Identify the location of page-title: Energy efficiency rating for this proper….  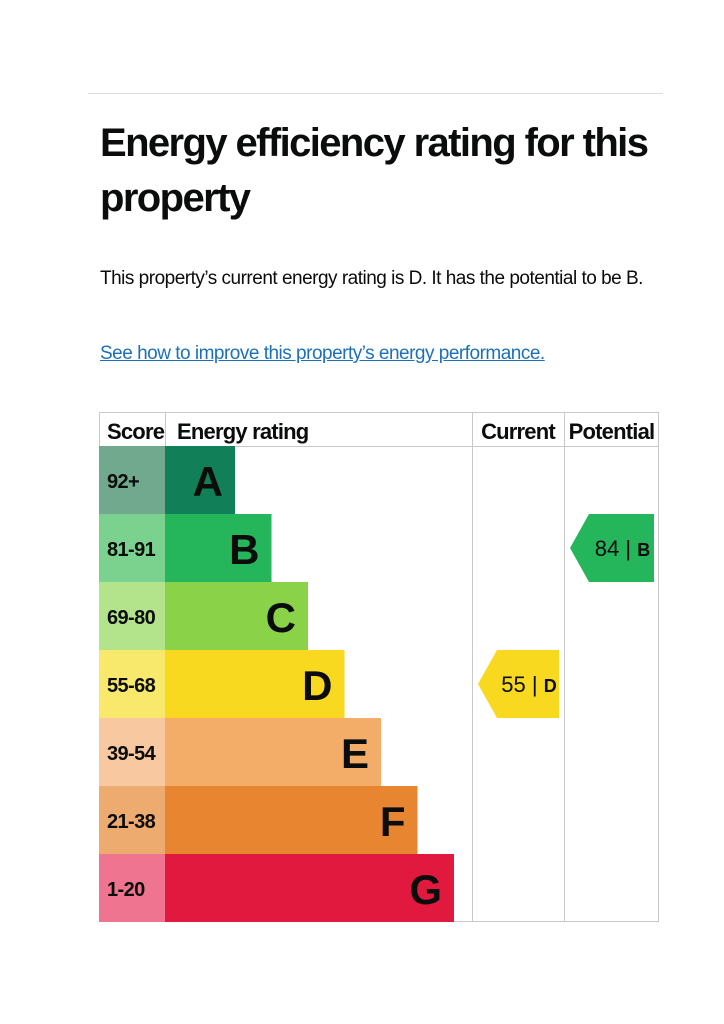
(374, 170).